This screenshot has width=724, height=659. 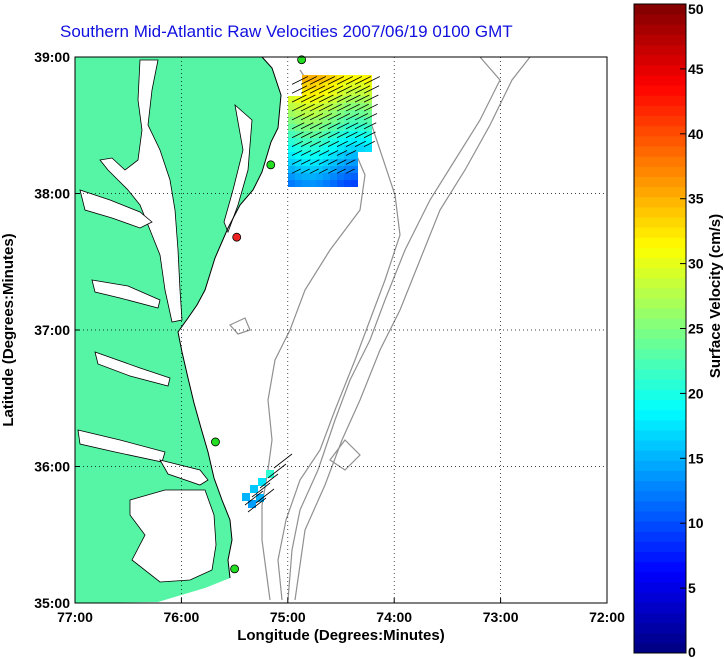 What do you see at coordinates (52, 57) in the screenshot?
I see `y-tick-label: 39:00` at bounding box center [52, 57].